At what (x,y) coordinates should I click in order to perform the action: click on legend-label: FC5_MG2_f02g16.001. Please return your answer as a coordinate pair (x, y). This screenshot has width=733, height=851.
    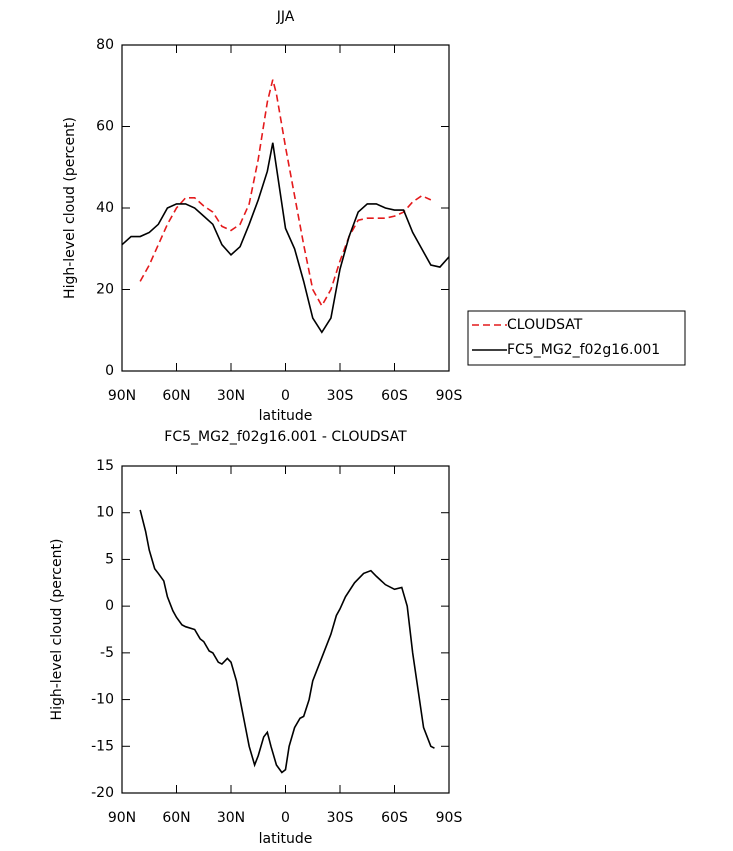
    Looking at the image, I should click on (583, 350).